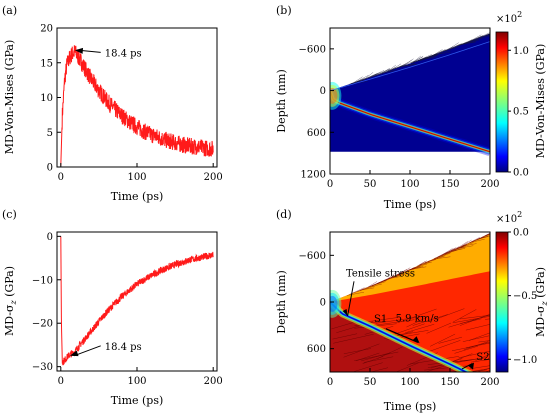 The image size is (550, 420). Describe the element at coordinates (50, 168) in the screenshot. I see `y-tick-label: 0` at that location.